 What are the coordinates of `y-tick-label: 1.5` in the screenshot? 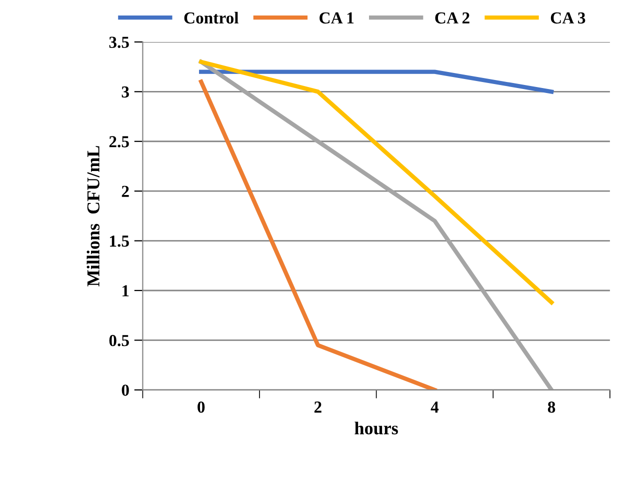 It's located at (119, 241).